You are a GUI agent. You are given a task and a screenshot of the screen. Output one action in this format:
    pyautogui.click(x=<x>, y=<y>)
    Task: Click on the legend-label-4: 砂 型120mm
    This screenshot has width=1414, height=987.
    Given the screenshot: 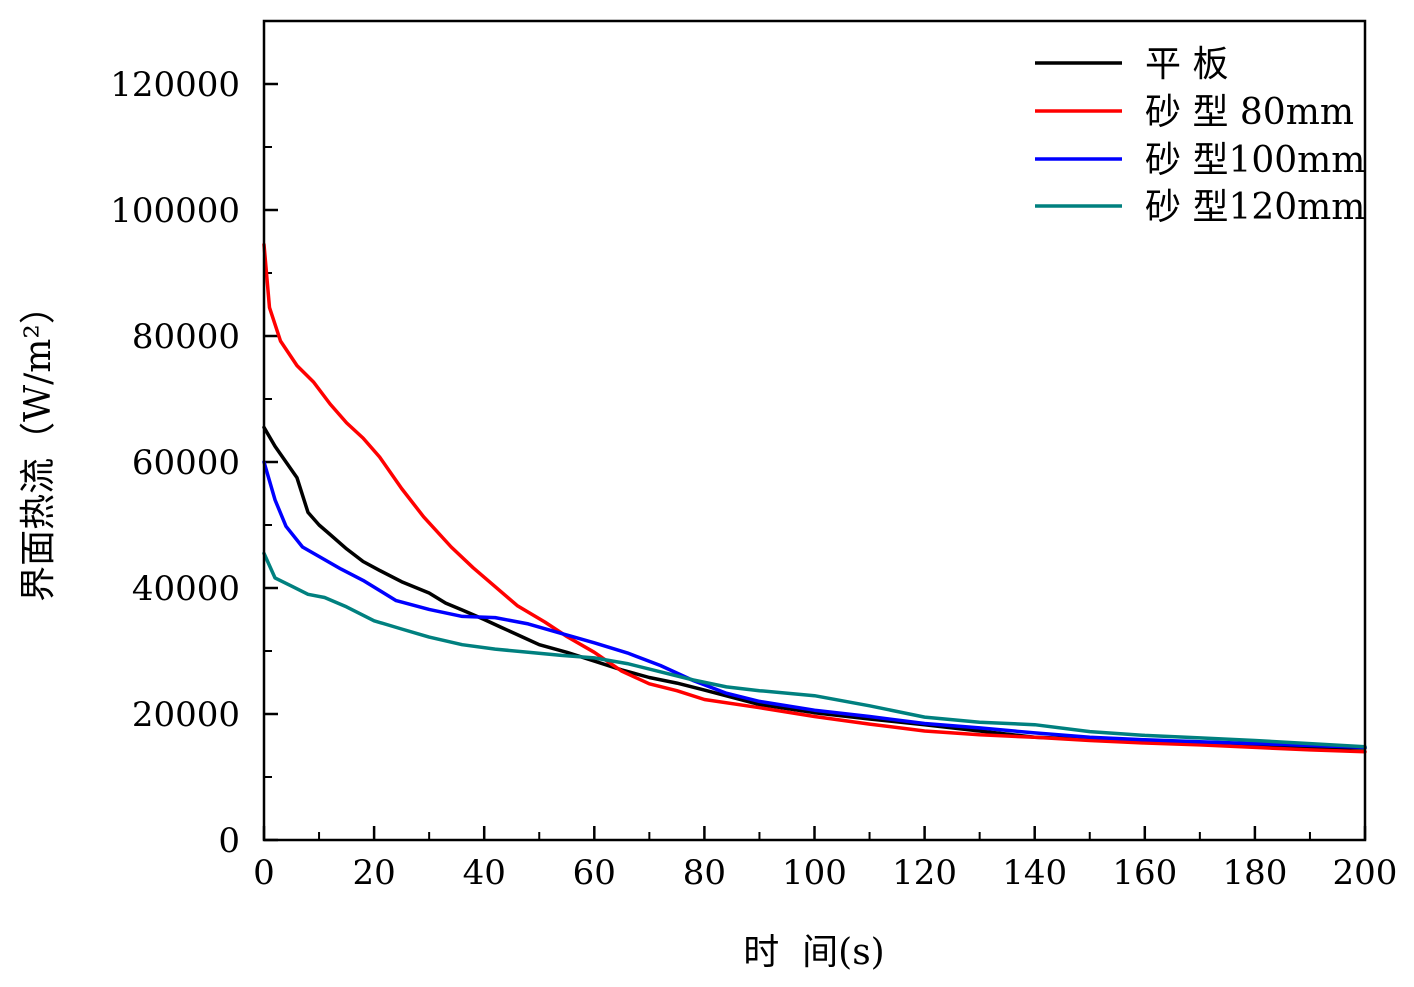 What is the action you would take?
    pyautogui.click(x=1255, y=207)
    